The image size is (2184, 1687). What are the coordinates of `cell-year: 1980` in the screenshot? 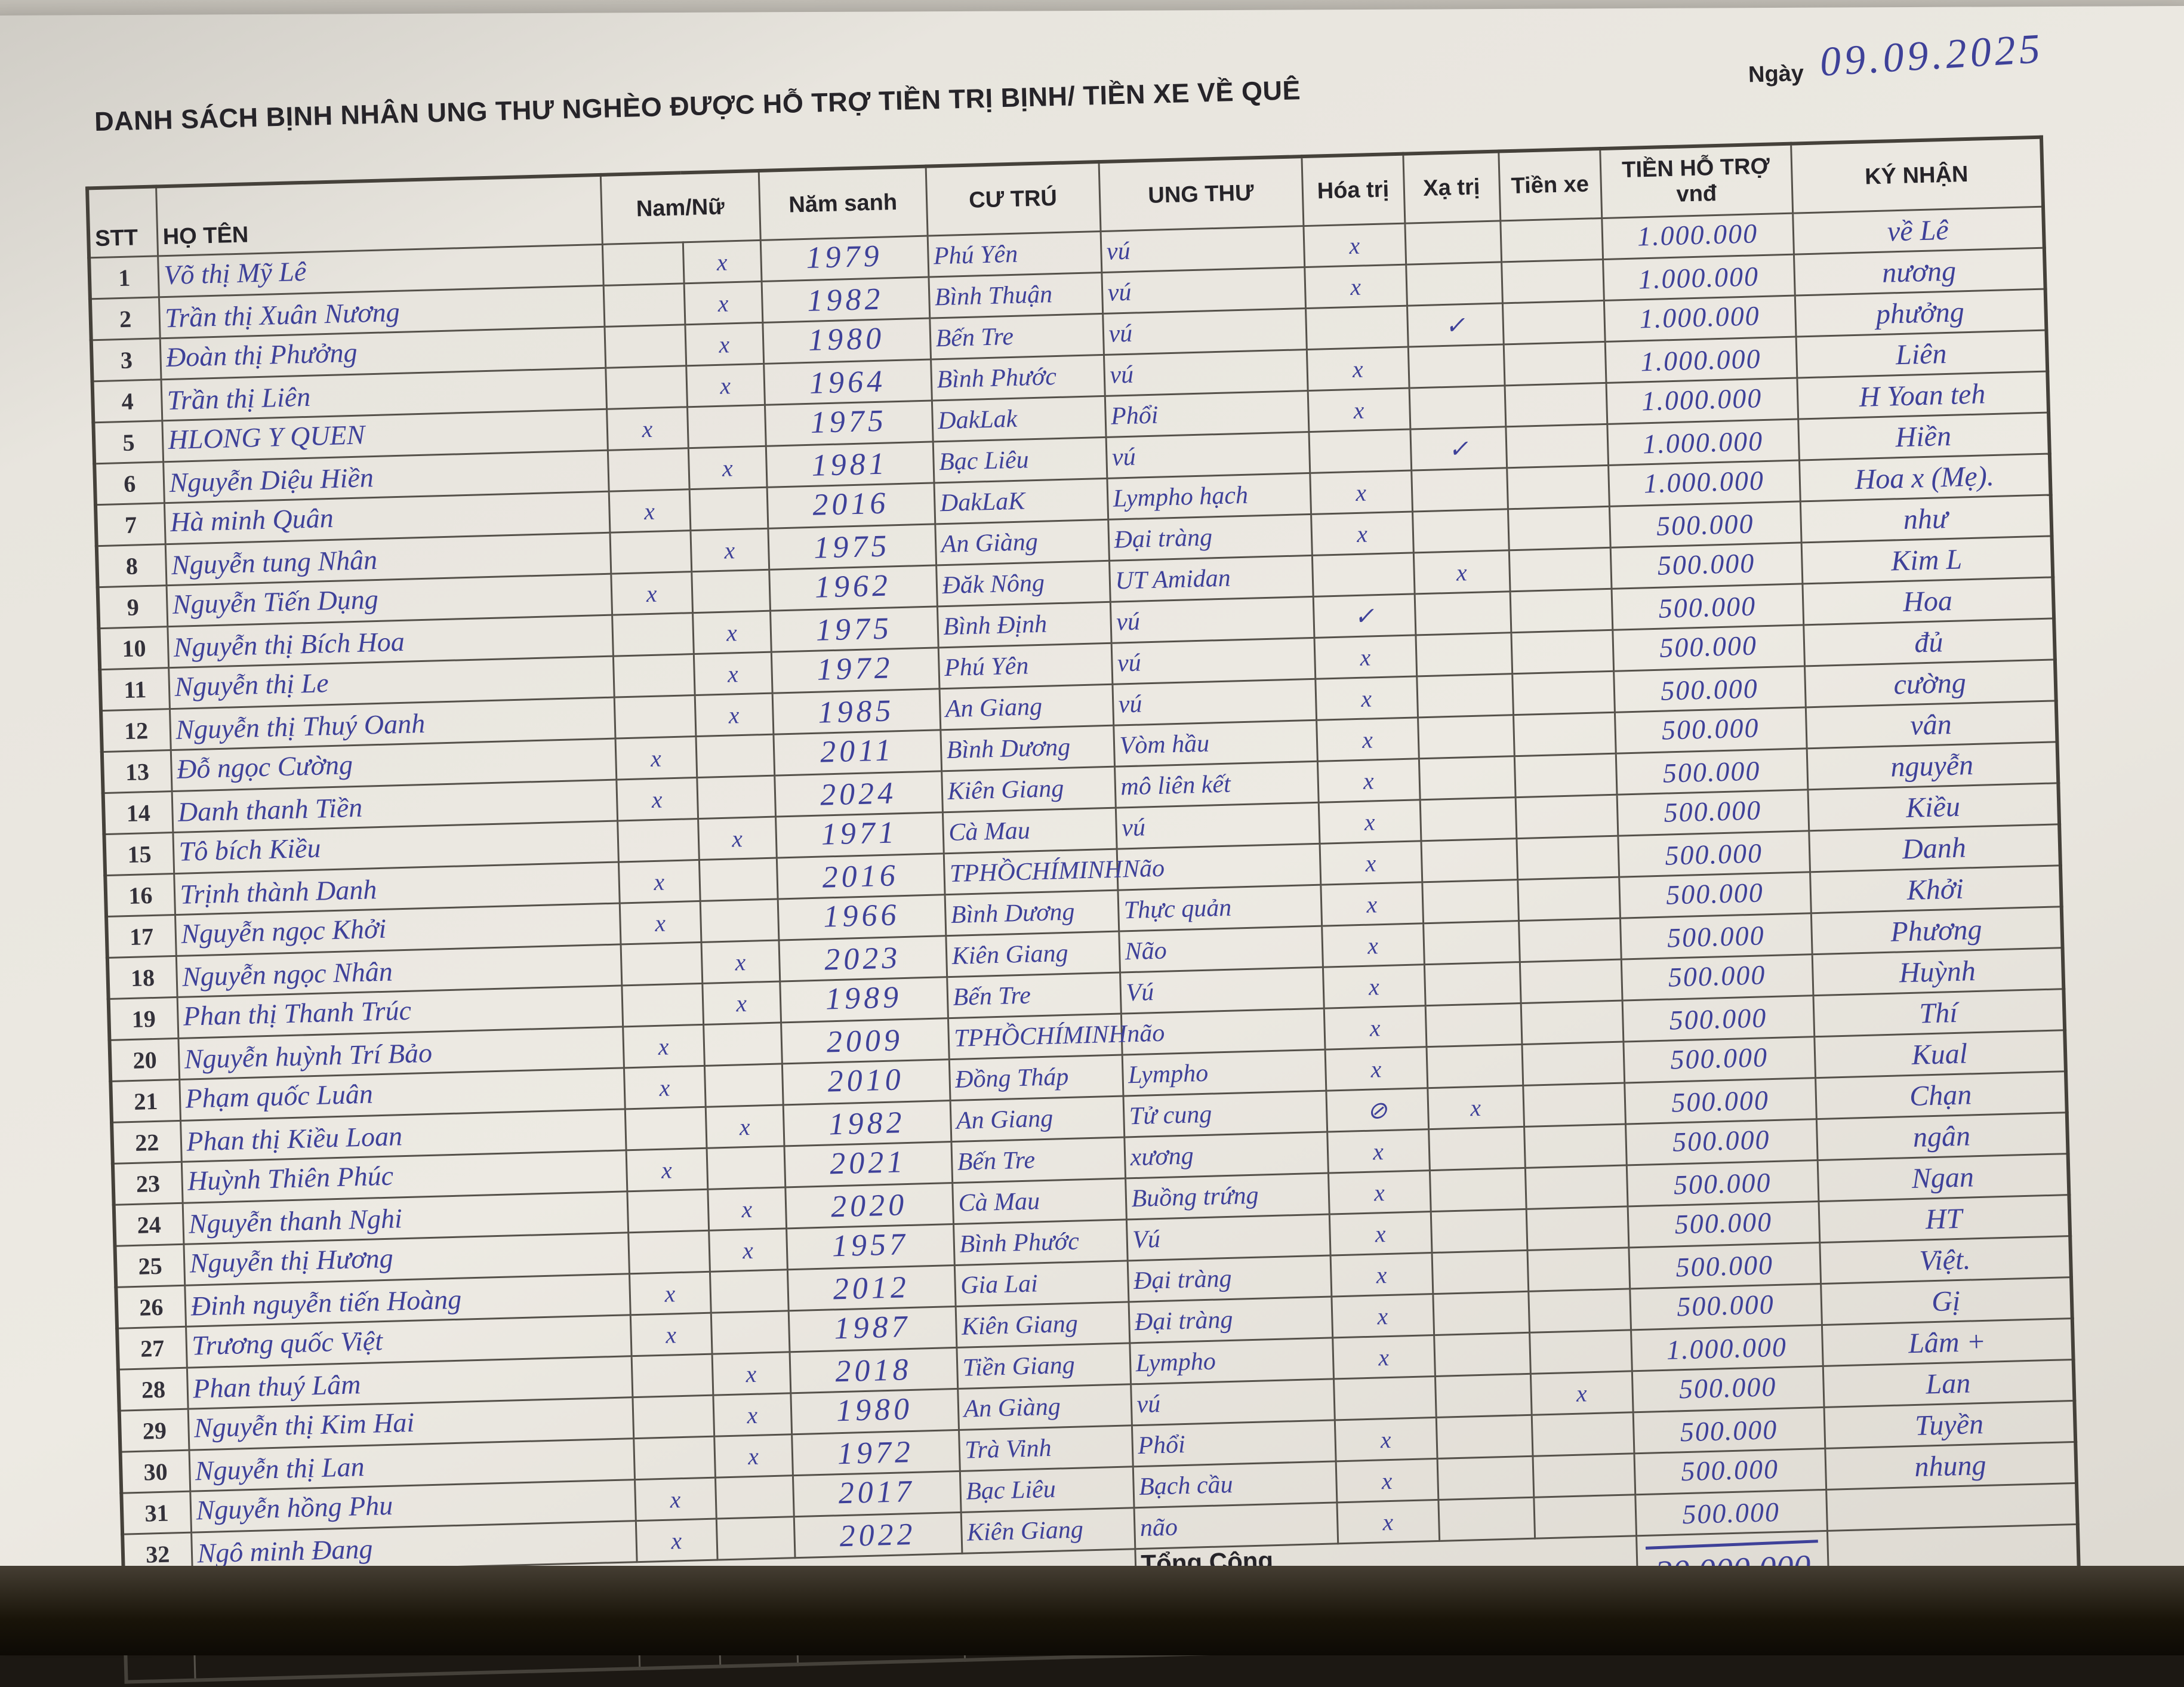 It's located at (874, 1410).